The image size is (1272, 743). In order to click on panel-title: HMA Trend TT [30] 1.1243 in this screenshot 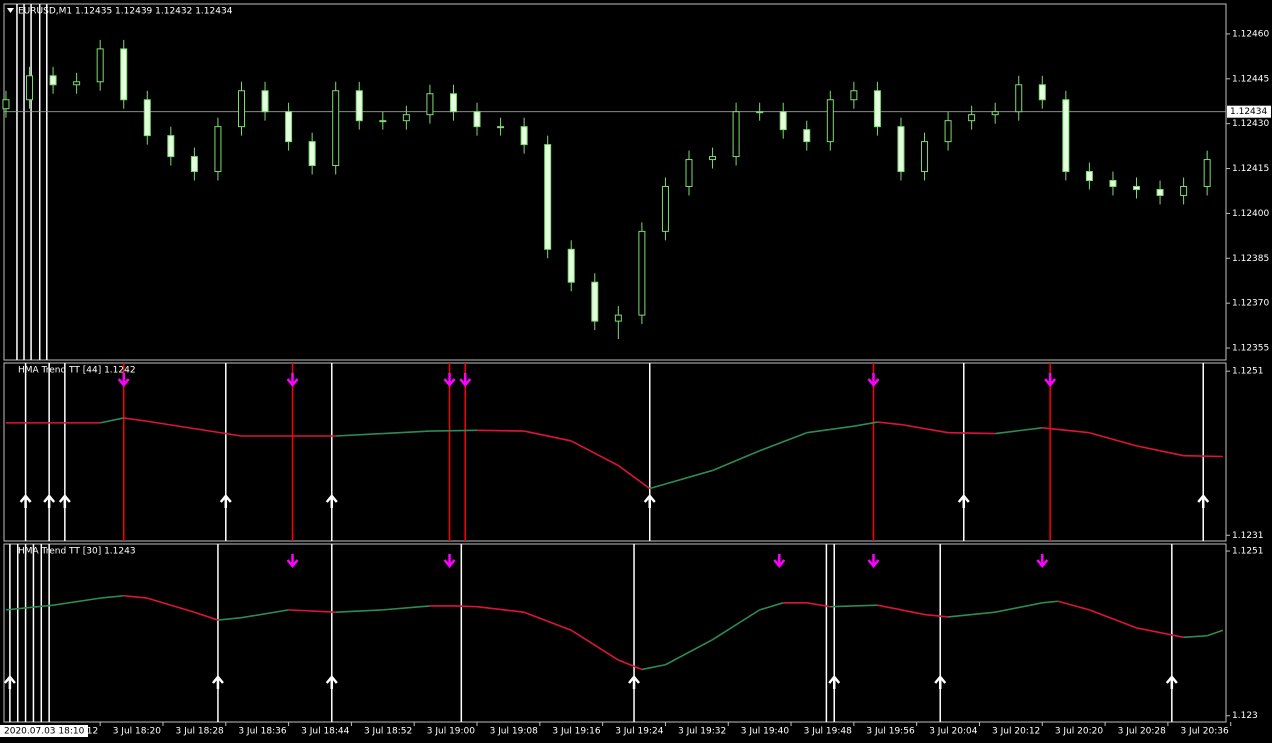, I will do `click(77, 552)`.